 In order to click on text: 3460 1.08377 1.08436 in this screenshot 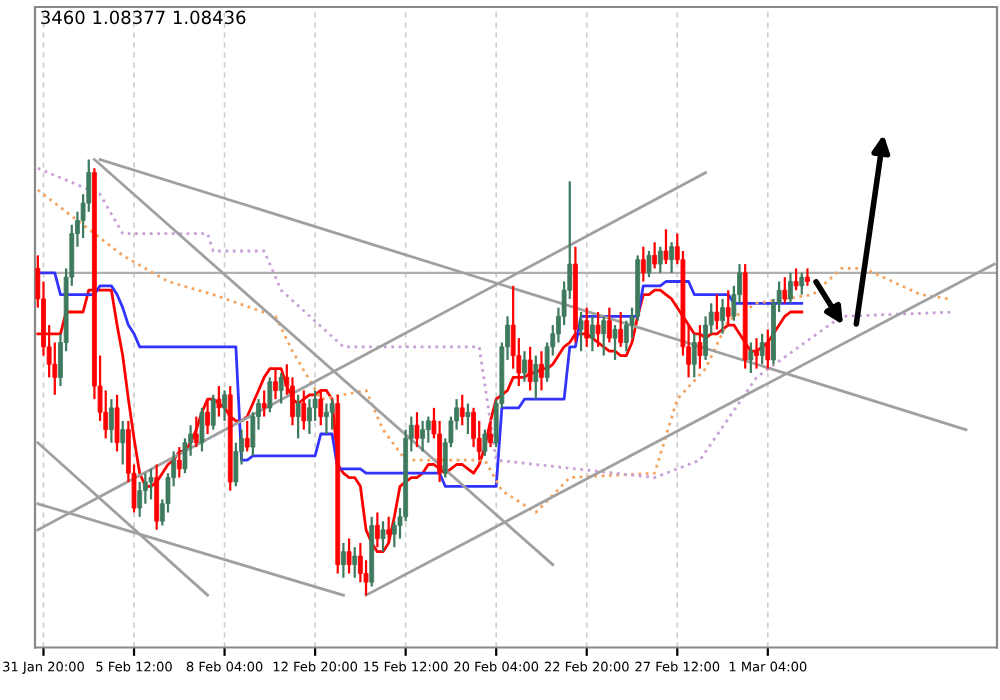, I will do `click(143, 17)`.